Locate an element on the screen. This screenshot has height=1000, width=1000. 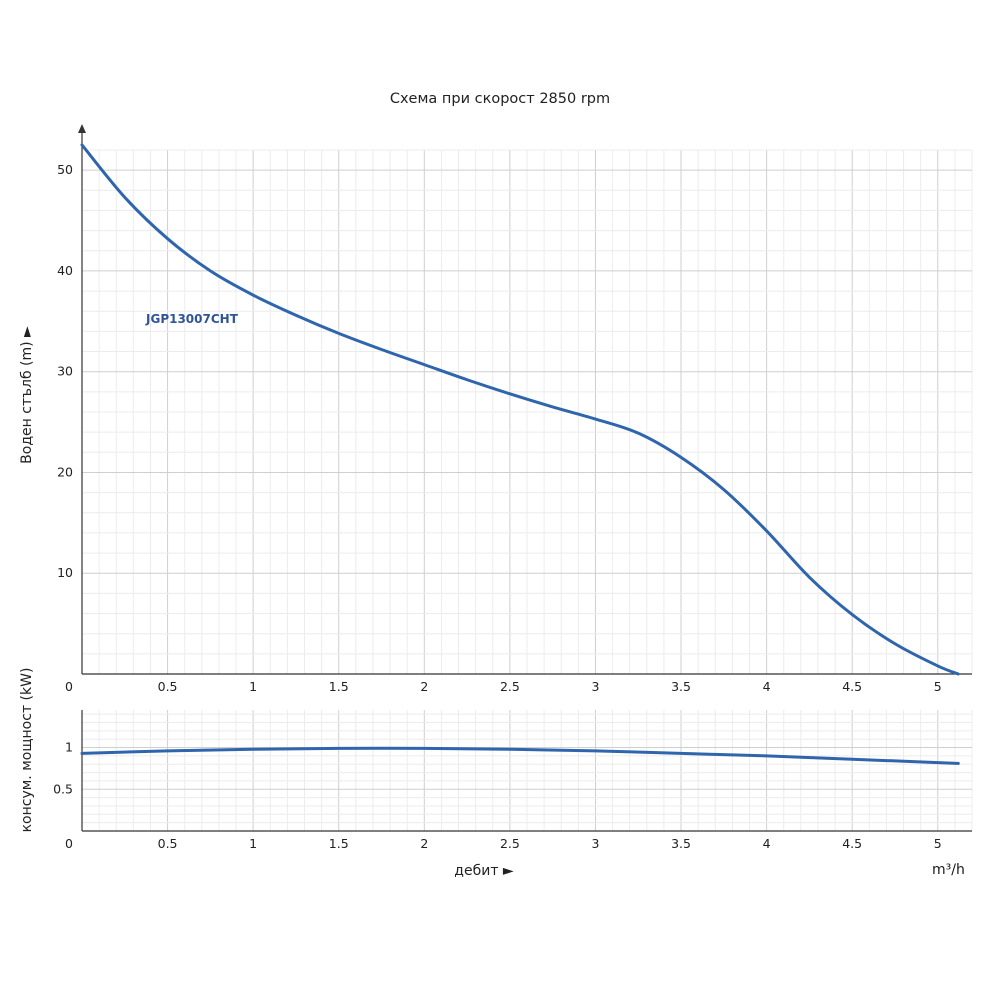
y-tick-label: 1 is located at coordinates (69, 747).